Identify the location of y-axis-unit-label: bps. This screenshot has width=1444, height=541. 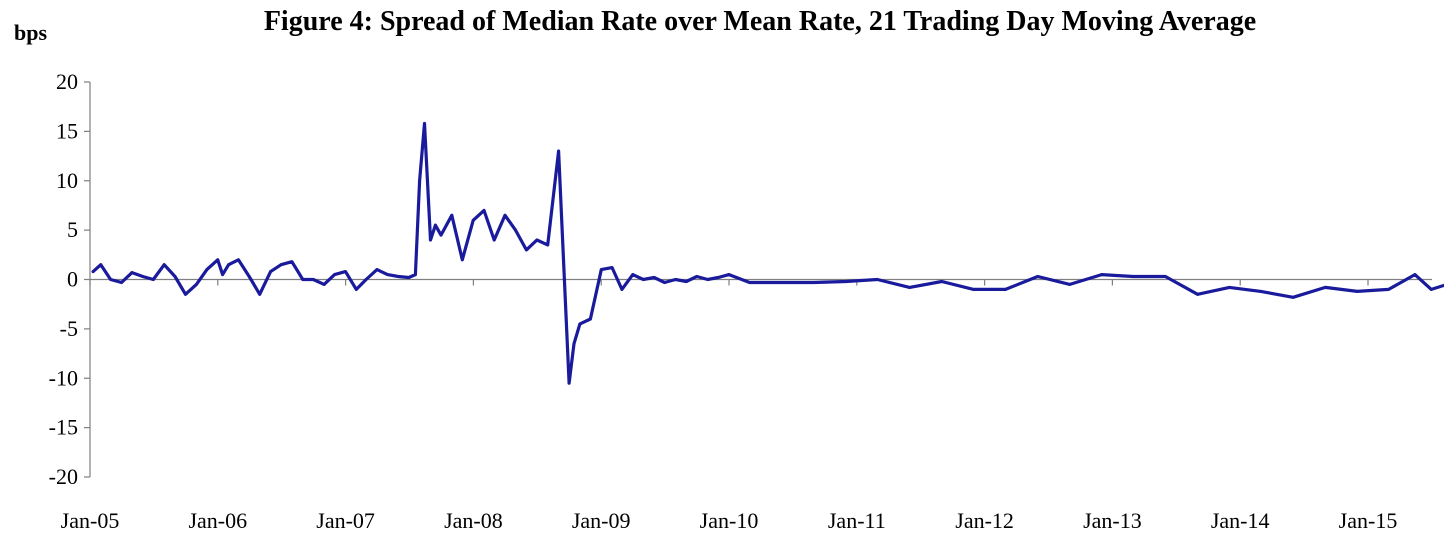
(31, 32).